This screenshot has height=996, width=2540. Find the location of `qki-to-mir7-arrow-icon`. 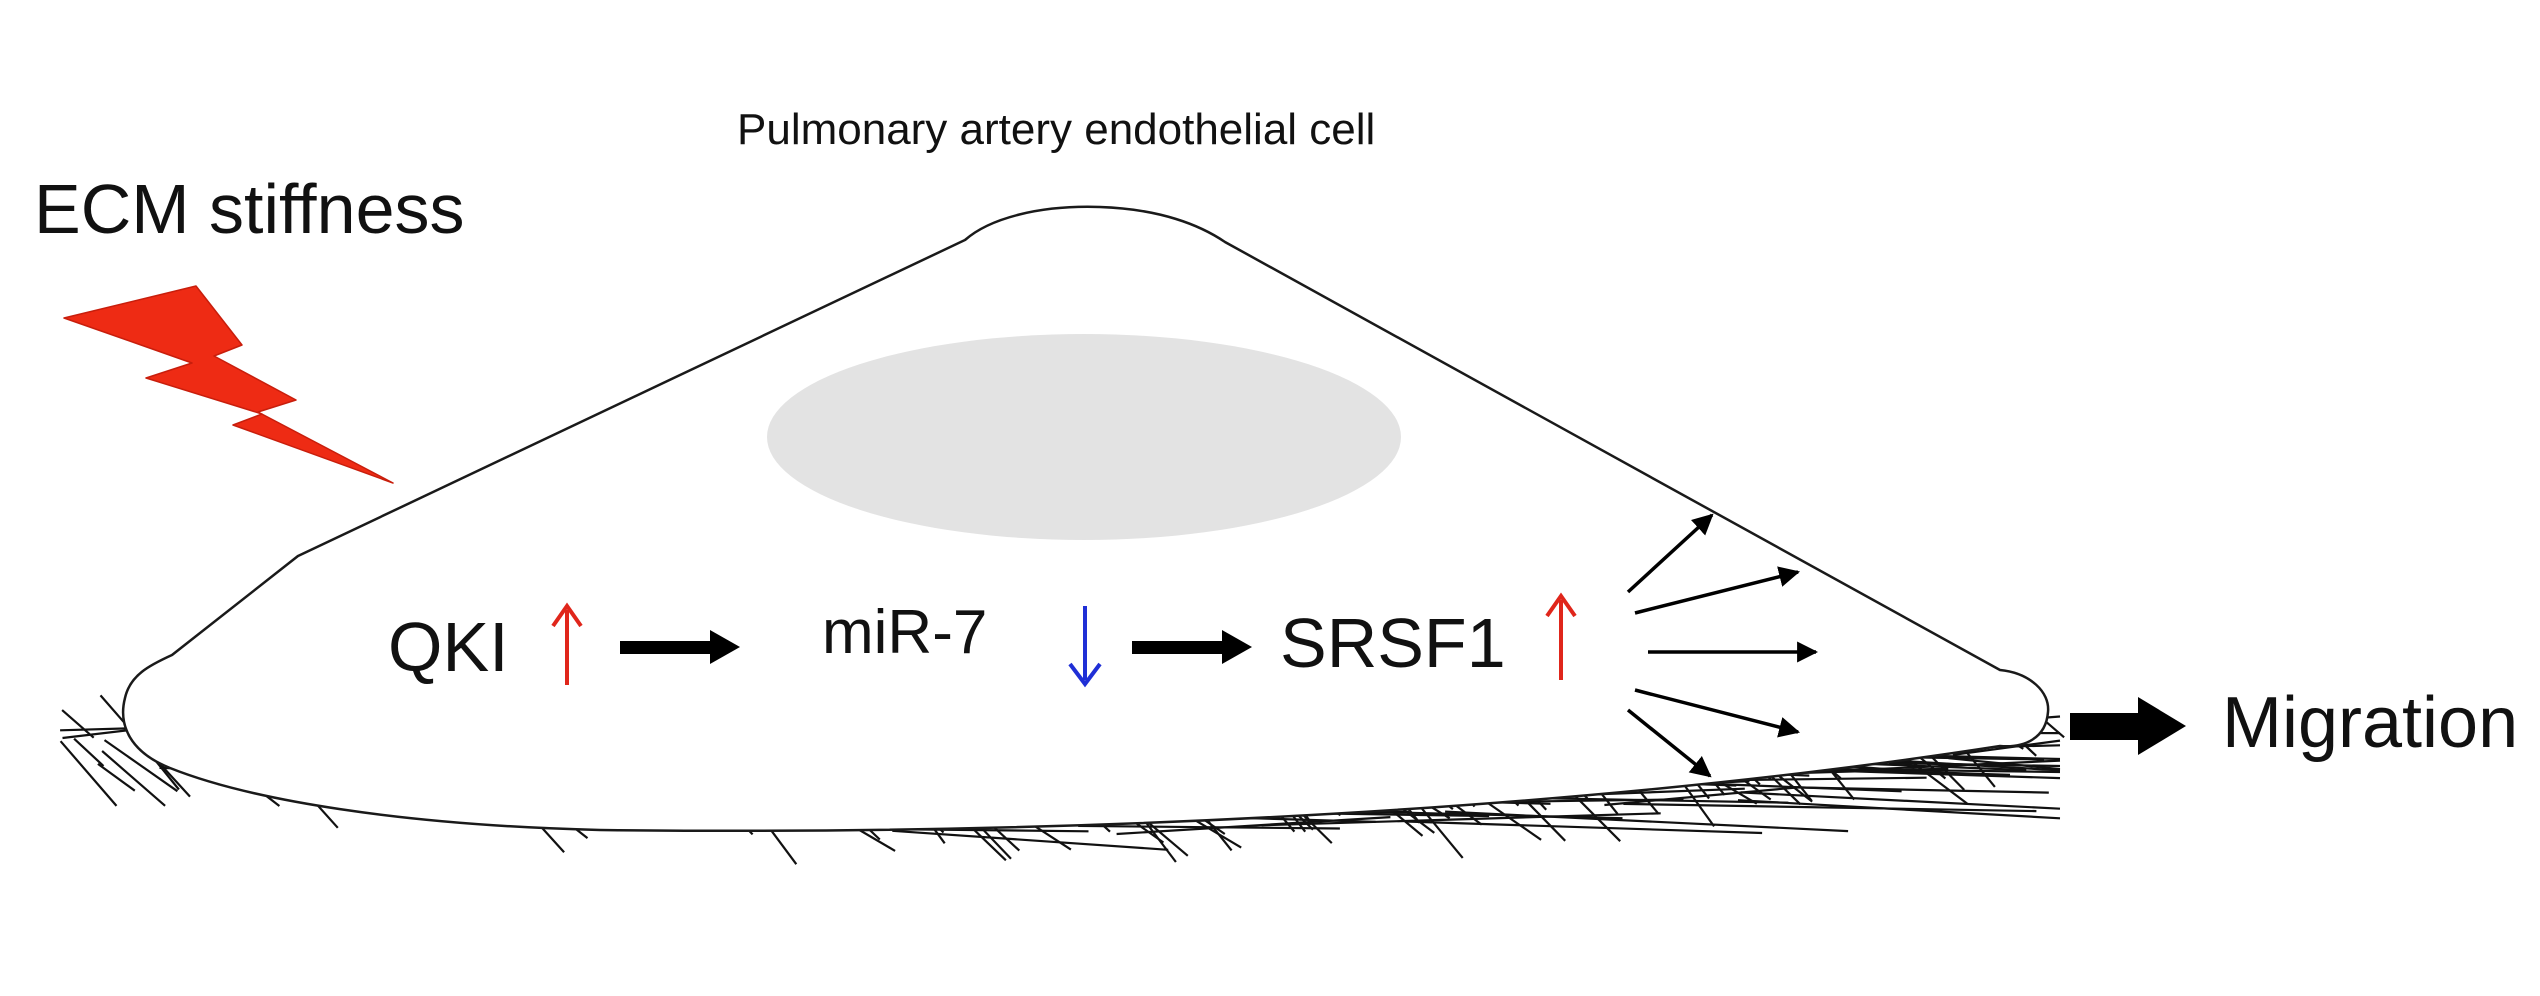

qki-to-mir7-arrow-icon is located at coordinates (680, 647).